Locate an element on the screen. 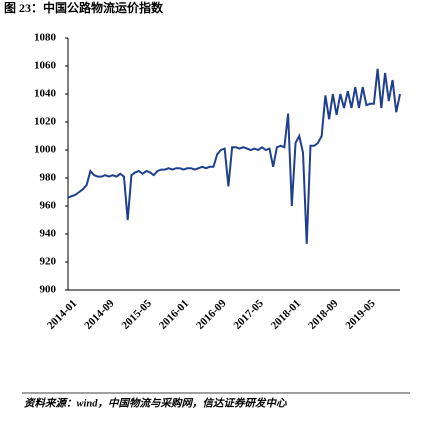  x-tick-label: 2014-01 is located at coordinates (62, 314).